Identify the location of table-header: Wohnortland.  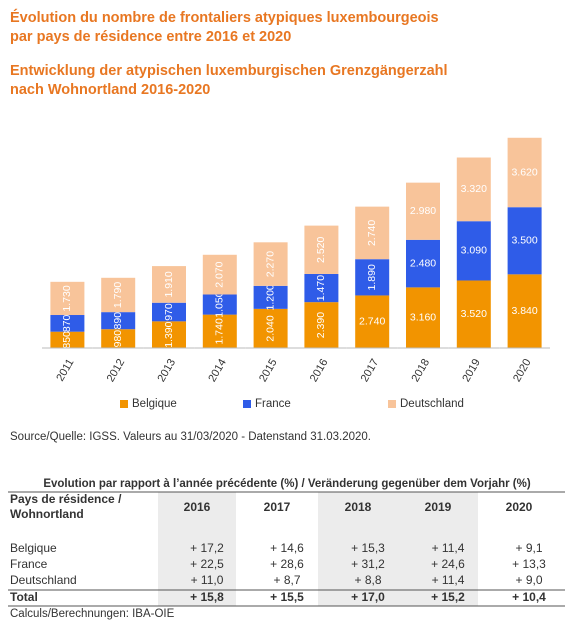
(47, 514).